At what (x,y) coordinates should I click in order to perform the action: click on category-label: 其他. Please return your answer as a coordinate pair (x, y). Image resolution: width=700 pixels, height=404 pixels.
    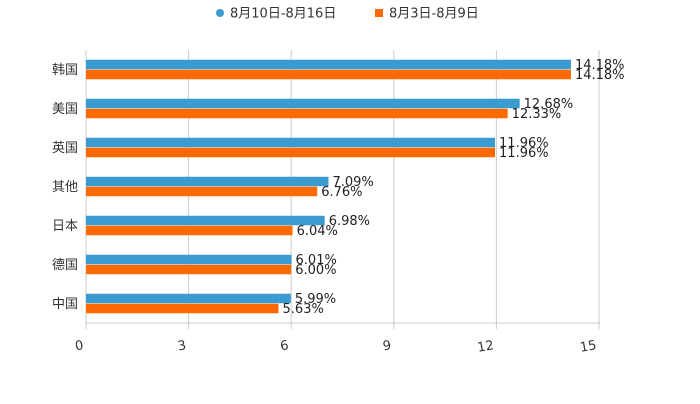
    Looking at the image, I should click on (65, 187).